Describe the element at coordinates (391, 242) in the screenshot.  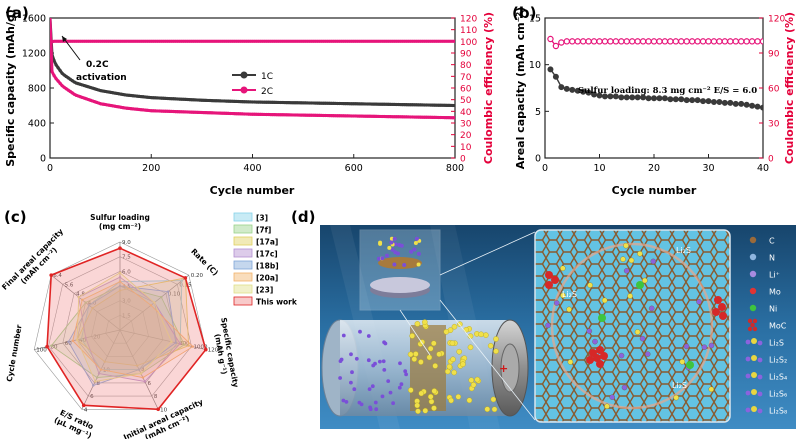
I see `disc-particle` at that location.